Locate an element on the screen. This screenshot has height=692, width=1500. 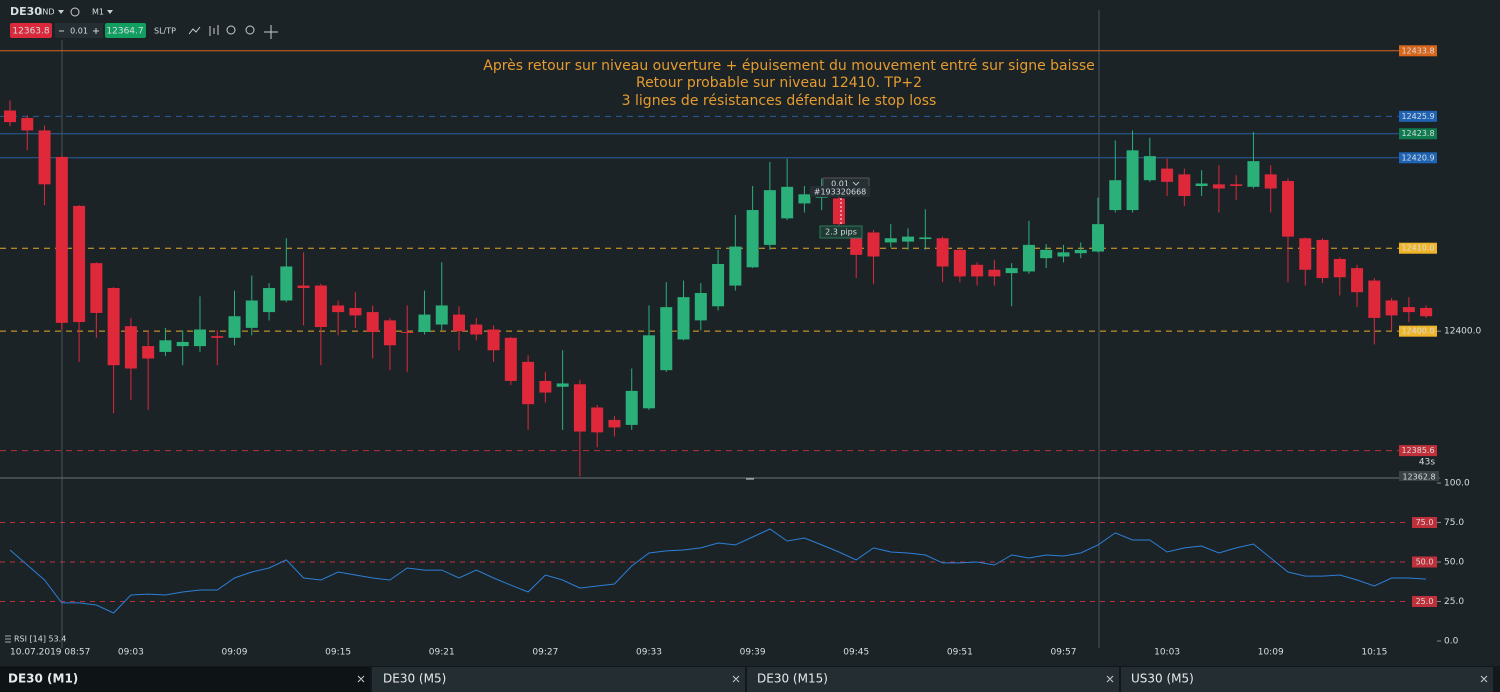
order-widget: 0.01 #193320668 2.3 pips is located at coordinates (840, 208).